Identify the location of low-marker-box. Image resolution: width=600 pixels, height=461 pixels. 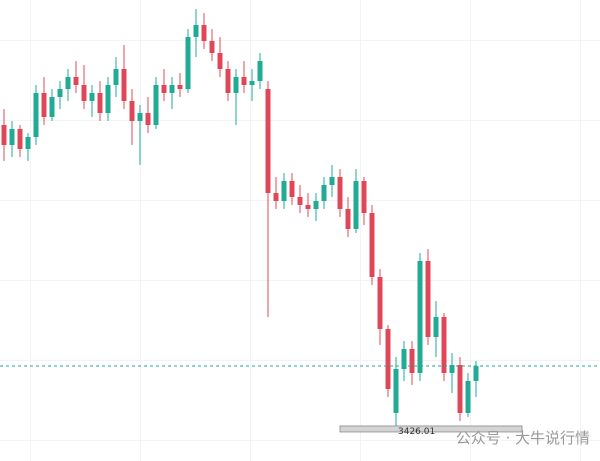
(431, 429).